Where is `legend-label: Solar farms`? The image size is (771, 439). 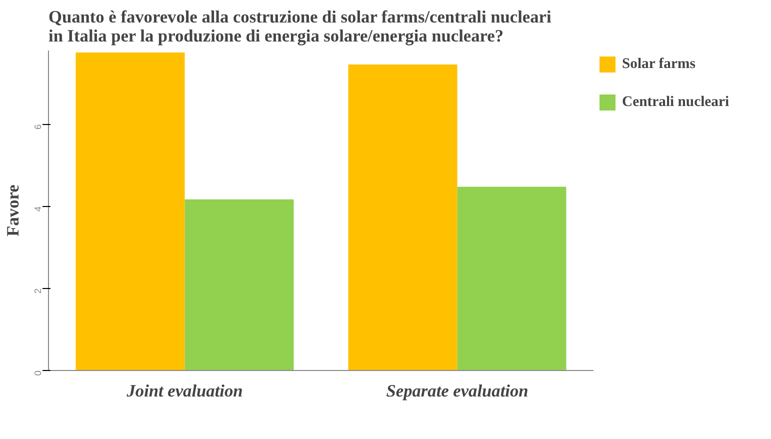
legend-label: Solar farms is located at coordinates (659, 64).